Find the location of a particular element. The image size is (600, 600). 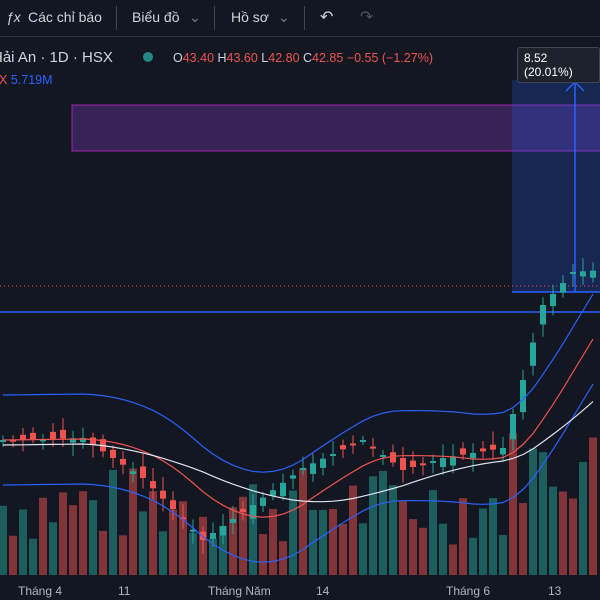

redo-button: ↷ is located at coordinates (367, 17).